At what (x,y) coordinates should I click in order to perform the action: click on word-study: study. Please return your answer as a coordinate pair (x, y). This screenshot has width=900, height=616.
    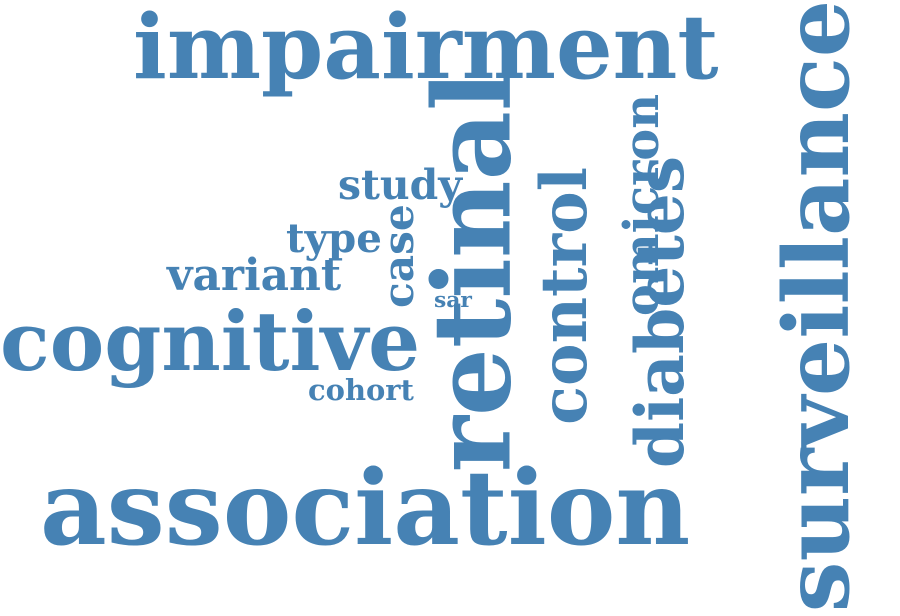
    Looking at the image, I should click on (400, 184).